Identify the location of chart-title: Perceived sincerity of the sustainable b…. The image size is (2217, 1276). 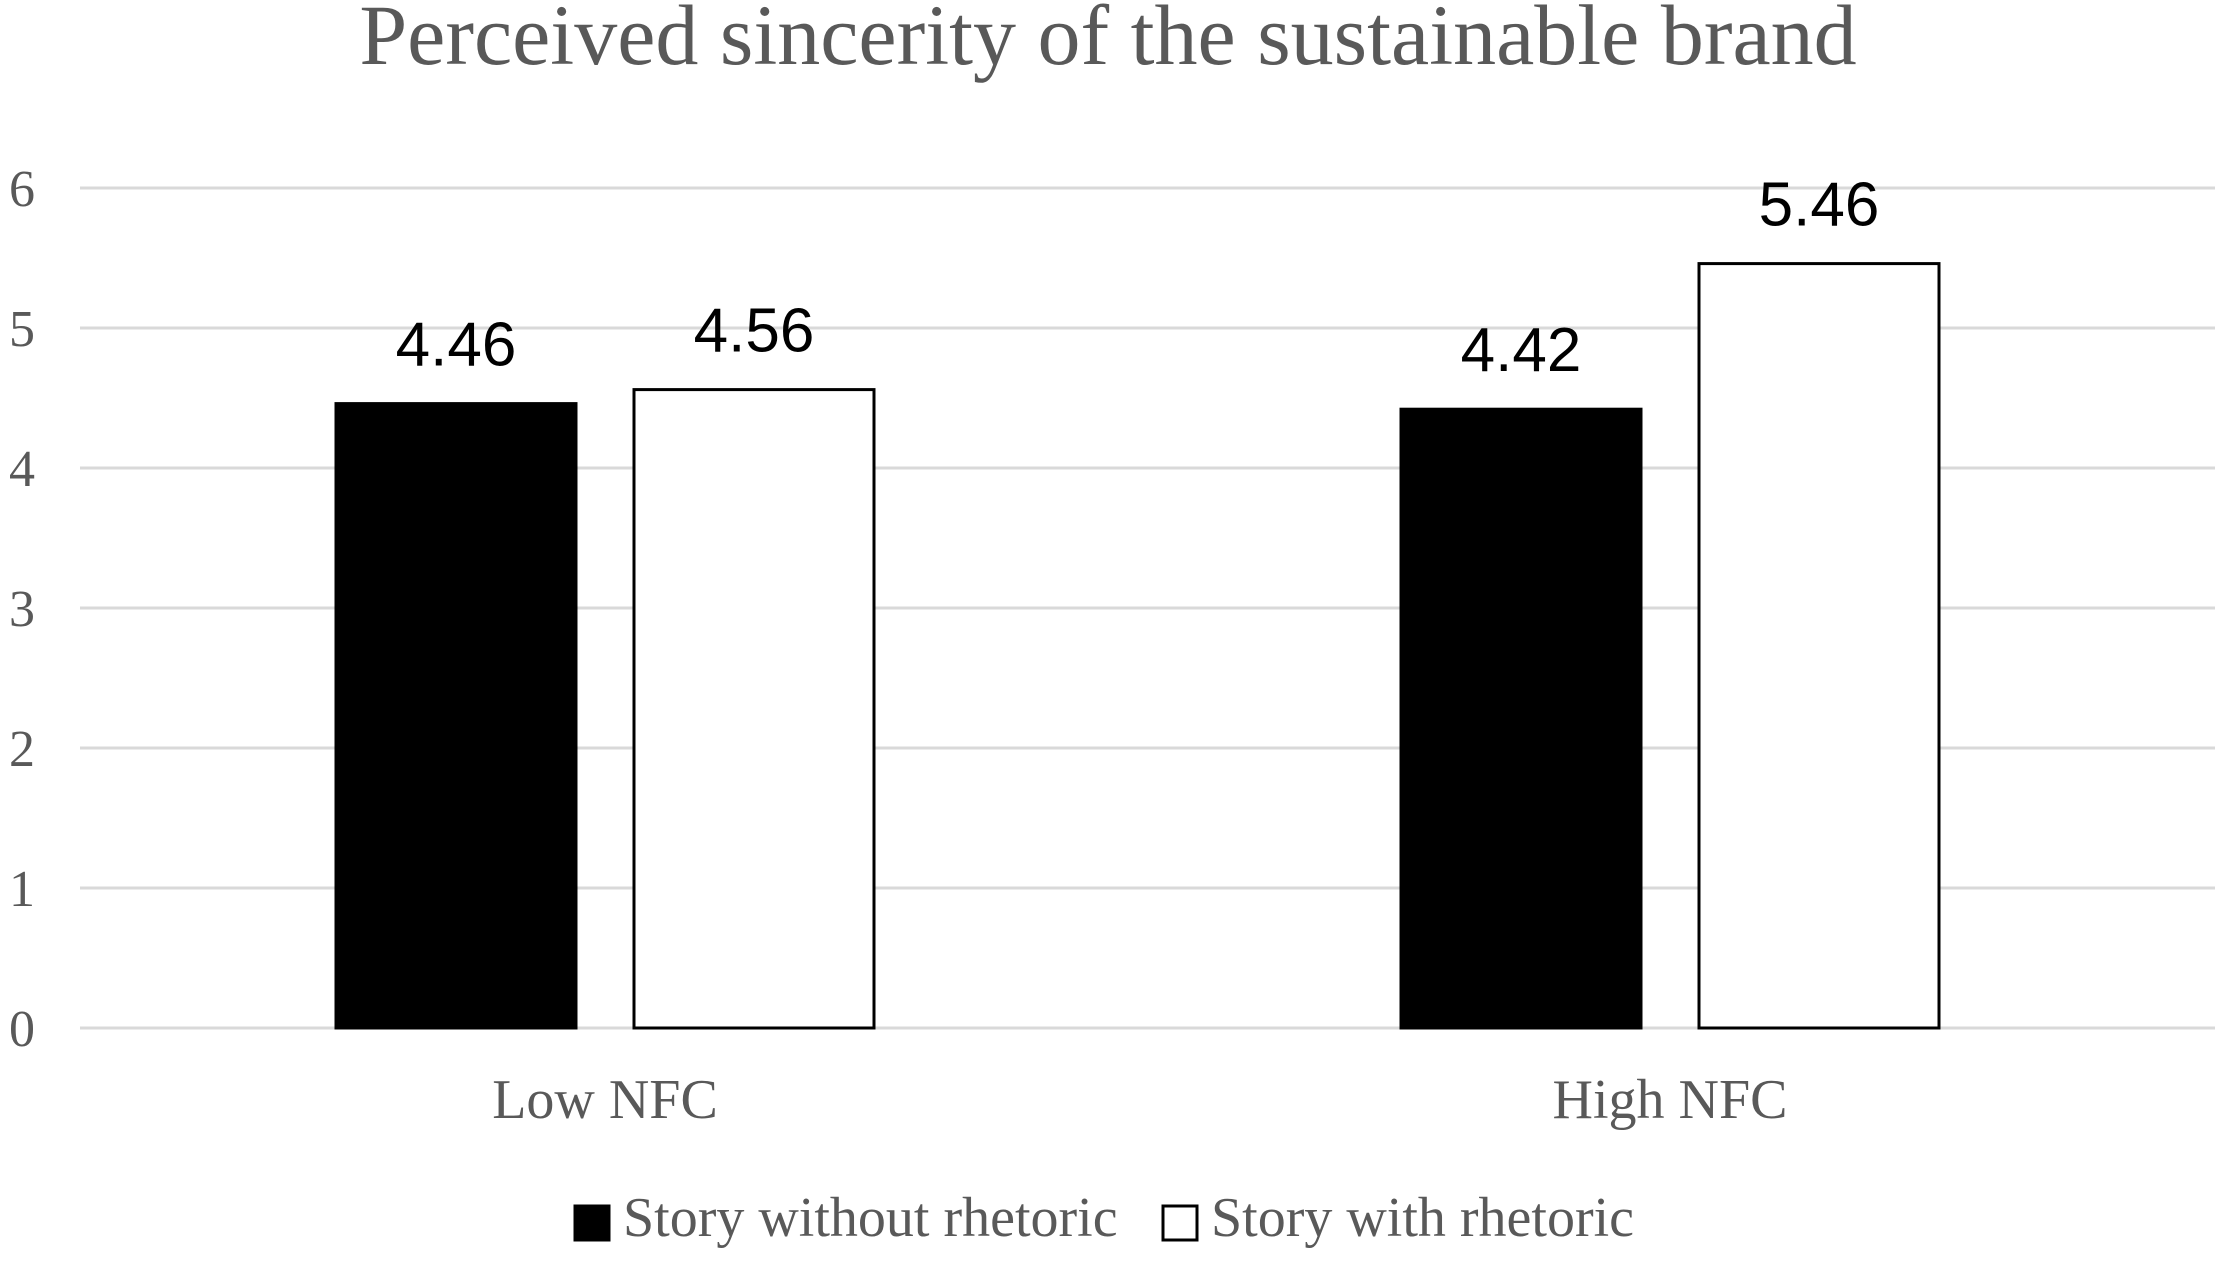
(1107, 41).